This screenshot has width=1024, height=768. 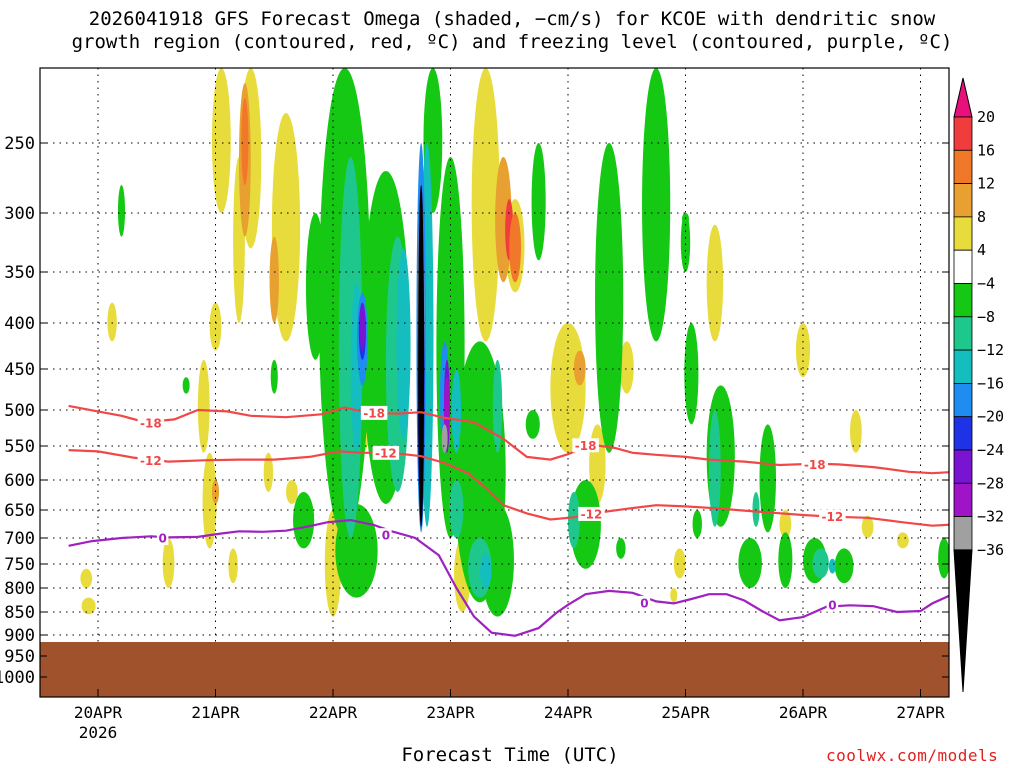 I want to click on colorbar-bottom-arrow, so click(x=963, y=621).